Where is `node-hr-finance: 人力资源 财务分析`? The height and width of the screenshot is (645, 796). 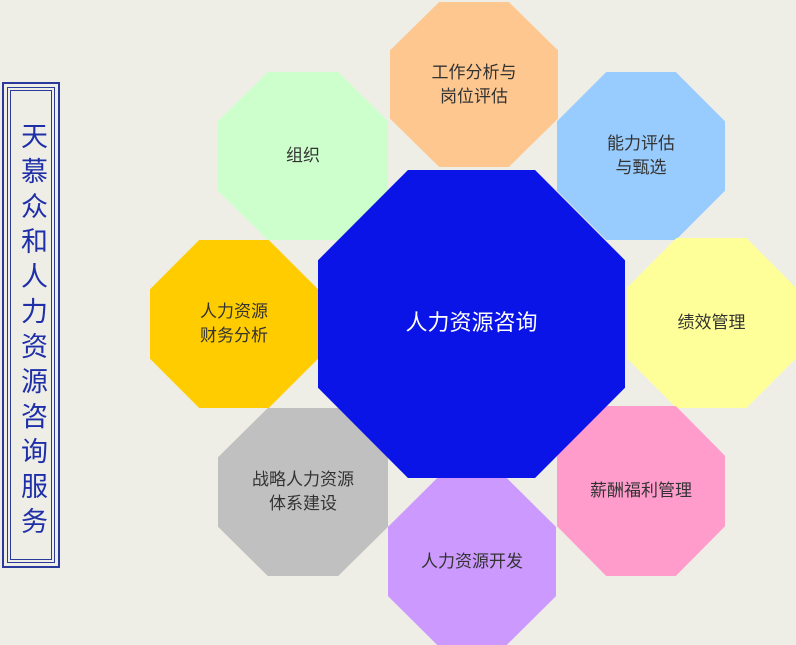
node-hr-finance: 人力资源 财务分析 is located at coordinates (234, 324).